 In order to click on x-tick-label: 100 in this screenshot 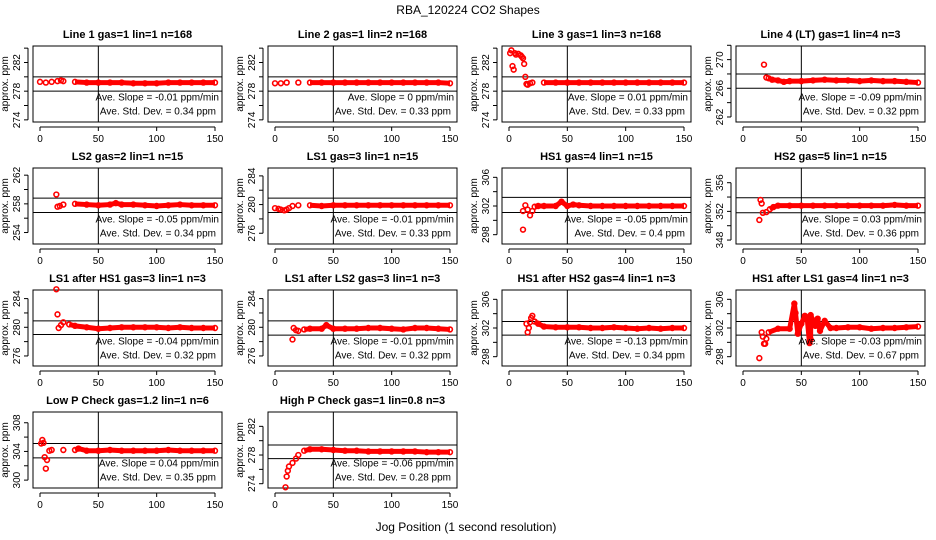, I will do `click(391, 505)`.